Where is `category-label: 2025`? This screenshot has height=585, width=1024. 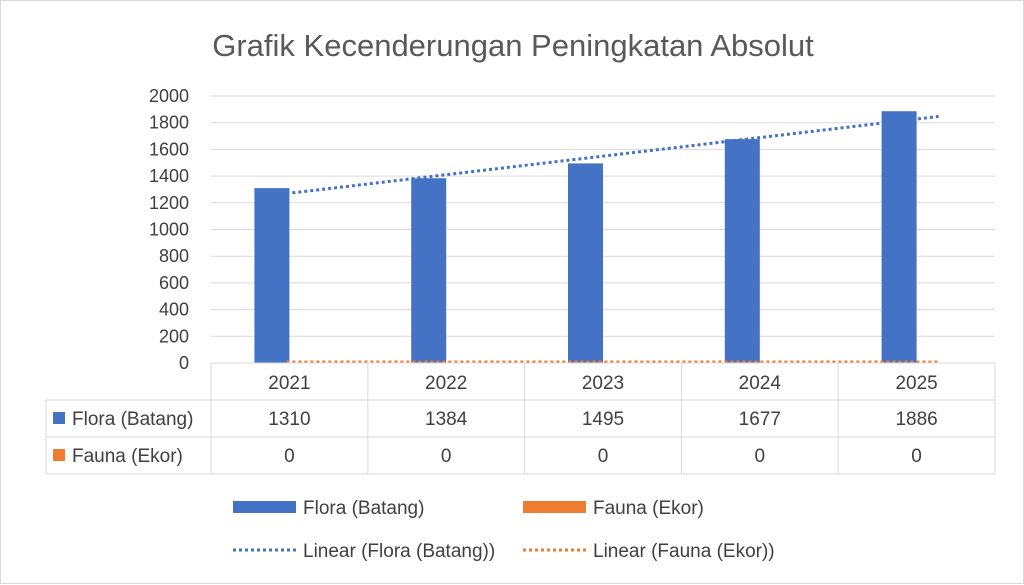 category-label: 2025 is located at coordinates (916, 383).